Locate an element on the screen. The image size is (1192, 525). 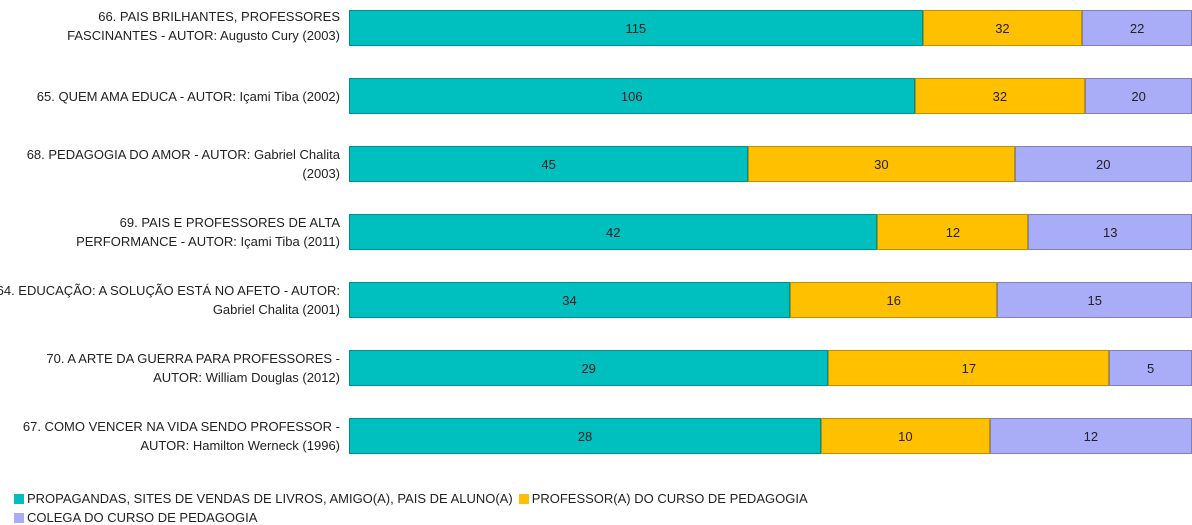
bar-segment: 10 is located at coordinates (905, 436).